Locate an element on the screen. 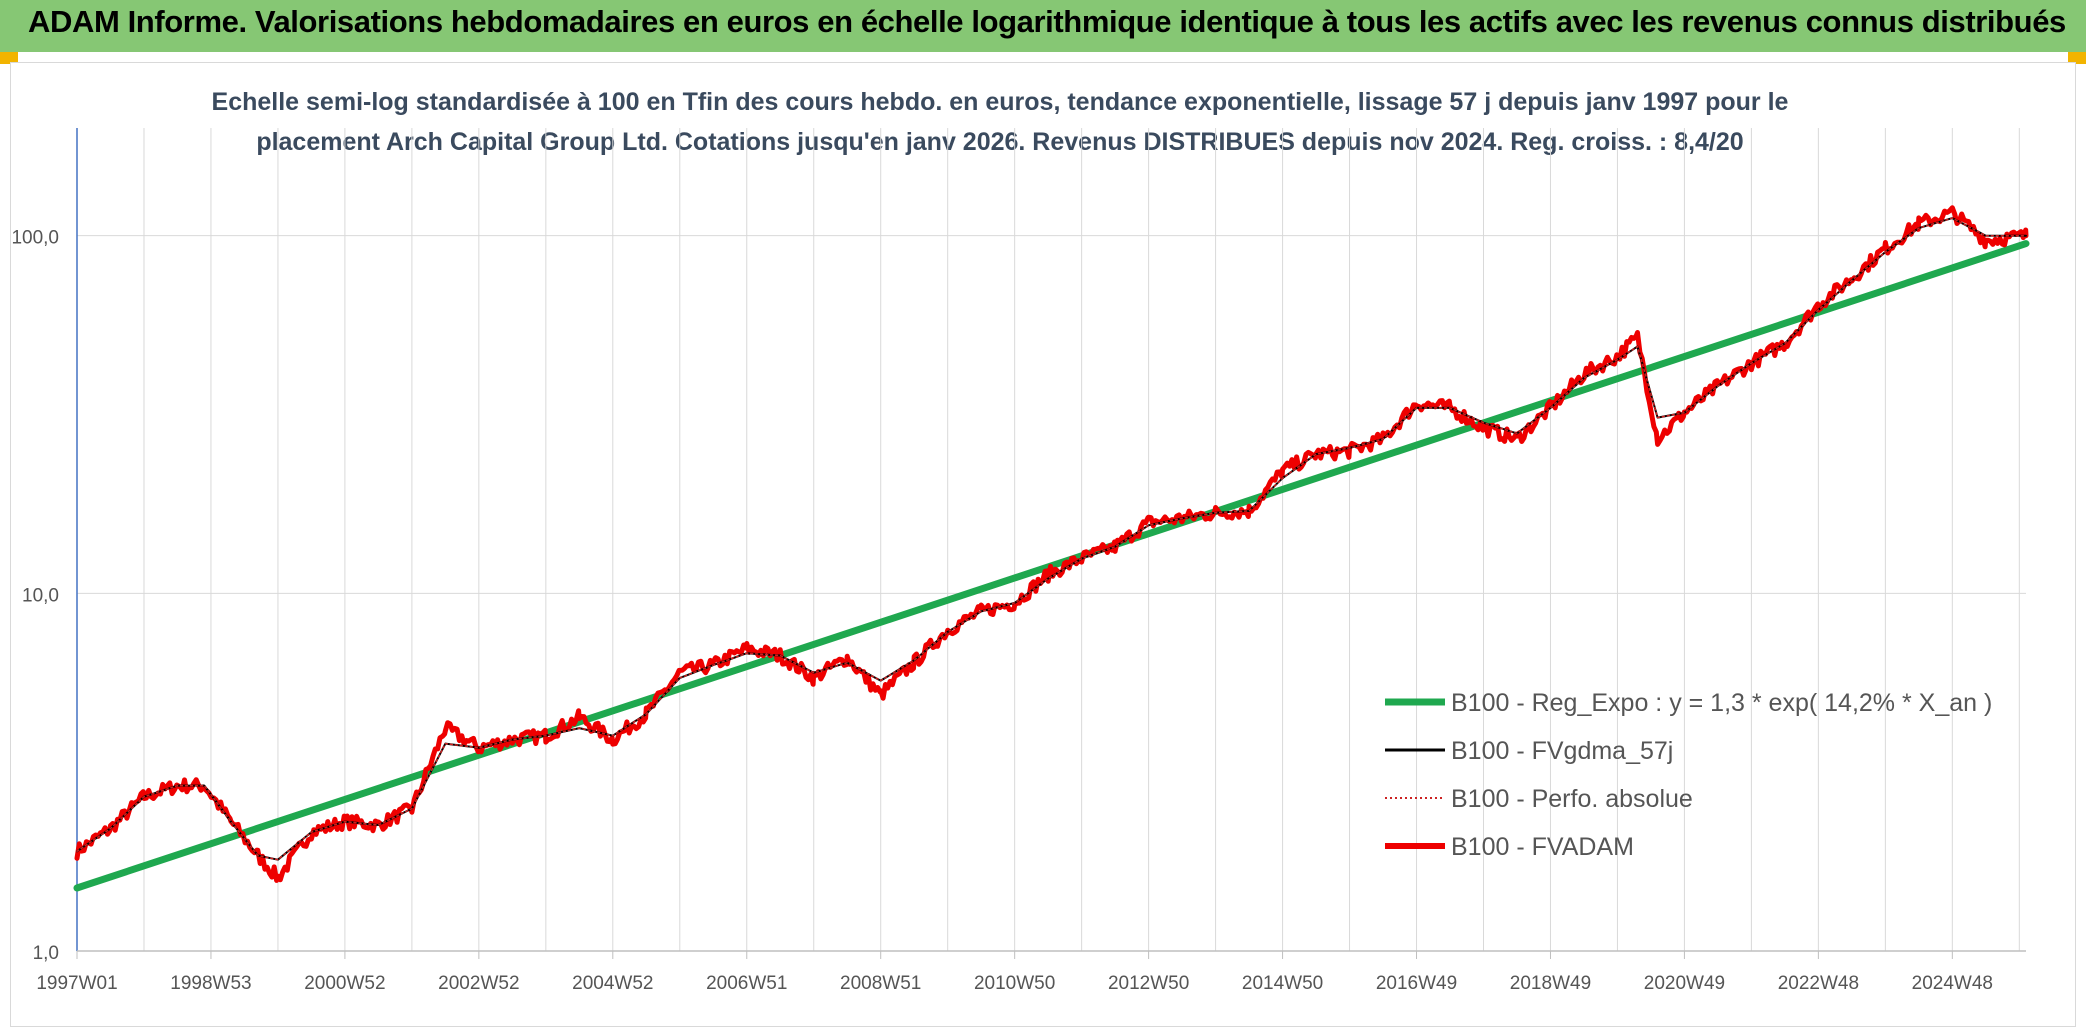 The image size is (2086, 1033). corner-marker-left is located at coordinates (9, 58).